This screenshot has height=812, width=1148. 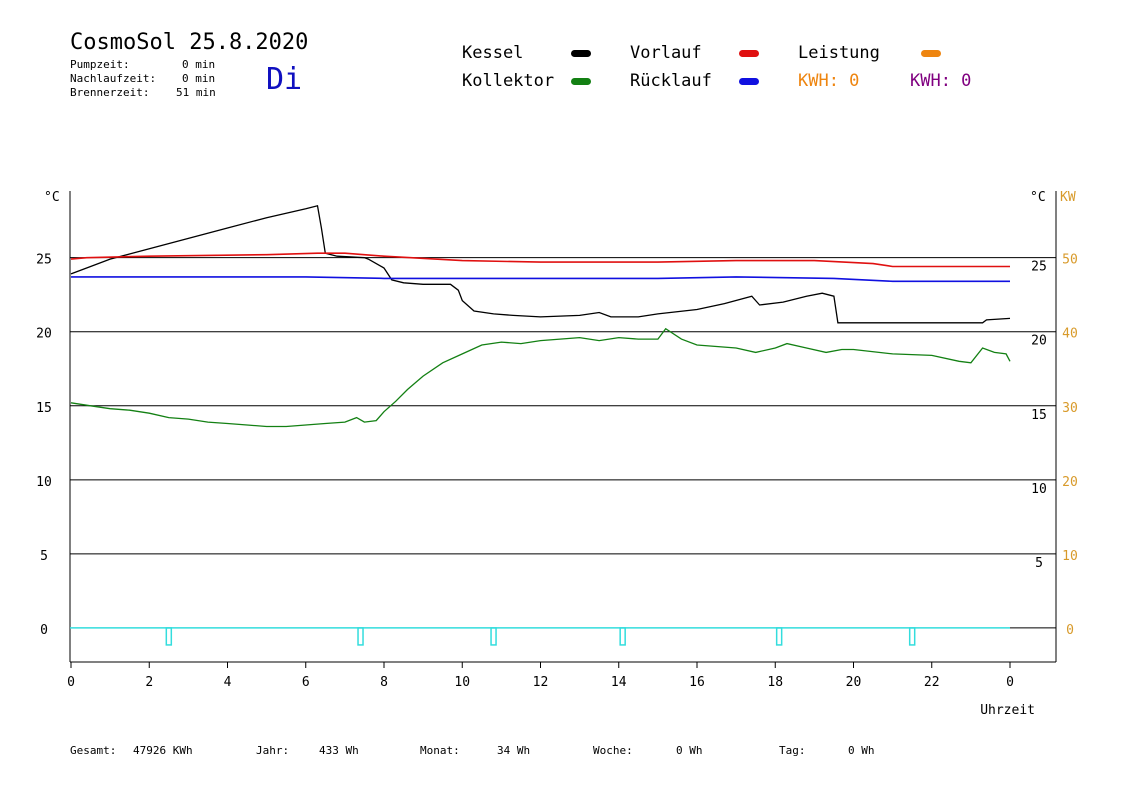 What do you see at coordinates (189, 42) in the screenshot?
I see `chart-title: CosmoSol 25.8.2020` at bounding box center [189, 42].